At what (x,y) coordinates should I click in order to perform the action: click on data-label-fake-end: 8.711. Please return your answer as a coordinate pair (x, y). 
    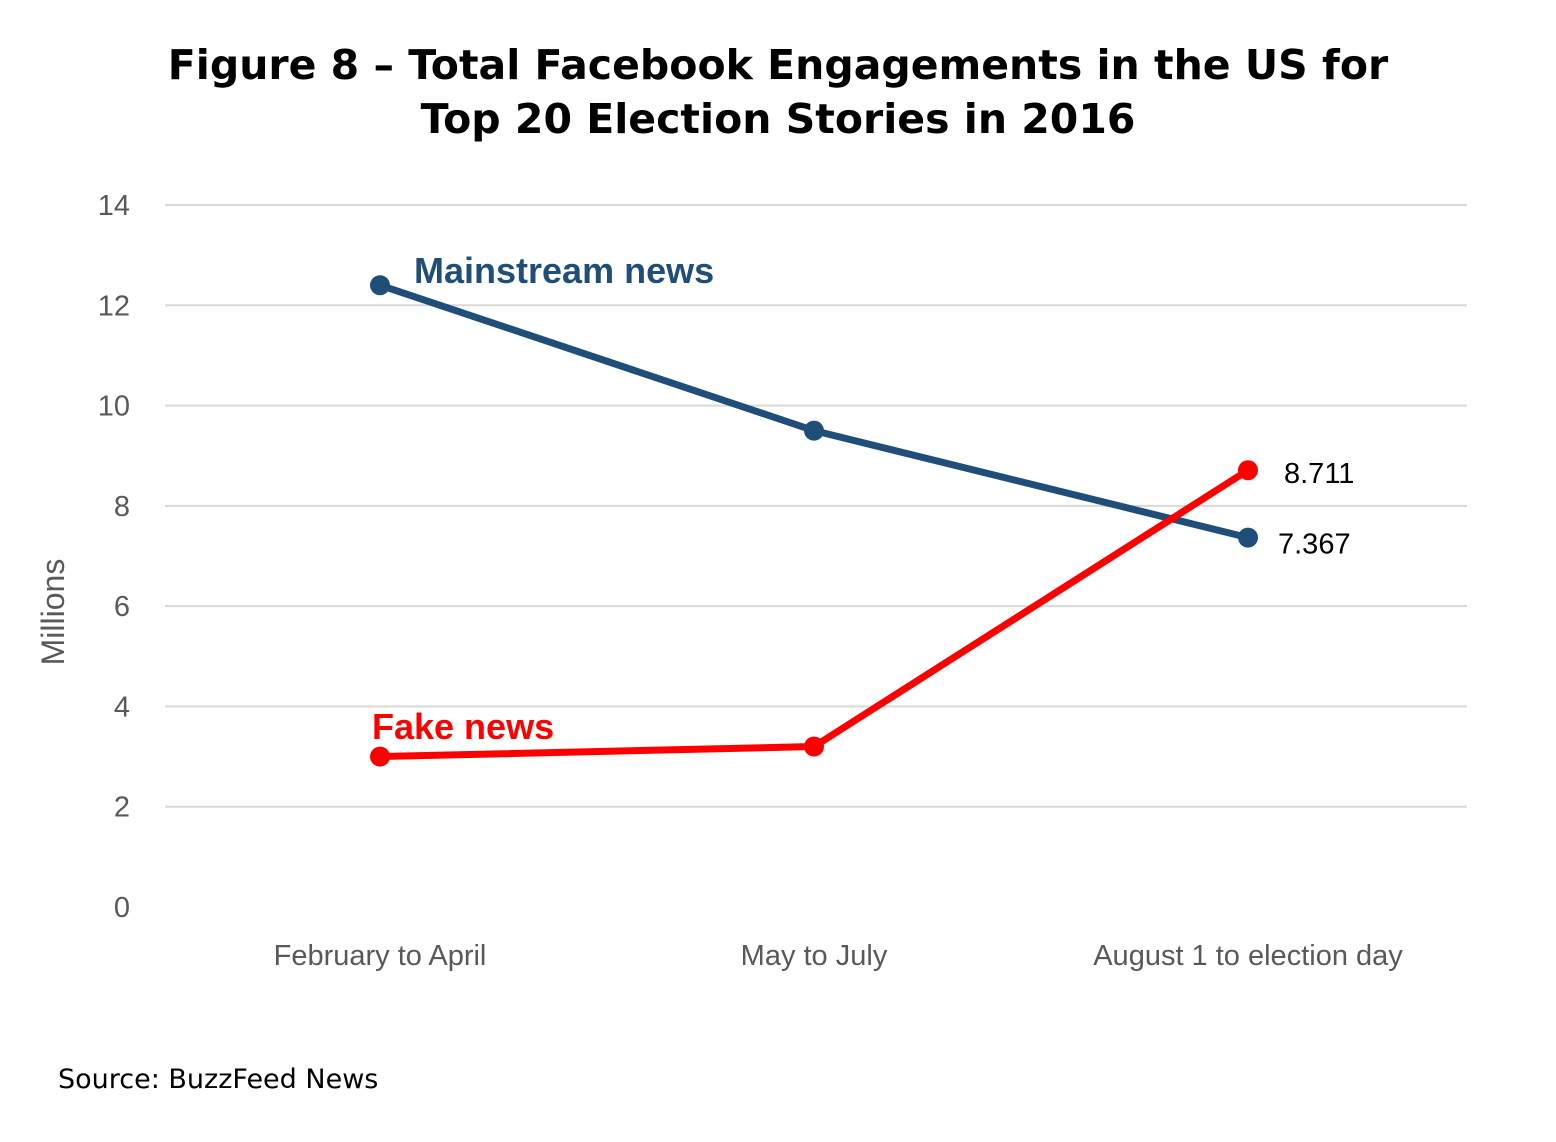
    Looking at the image, I should click on (1319, 474).